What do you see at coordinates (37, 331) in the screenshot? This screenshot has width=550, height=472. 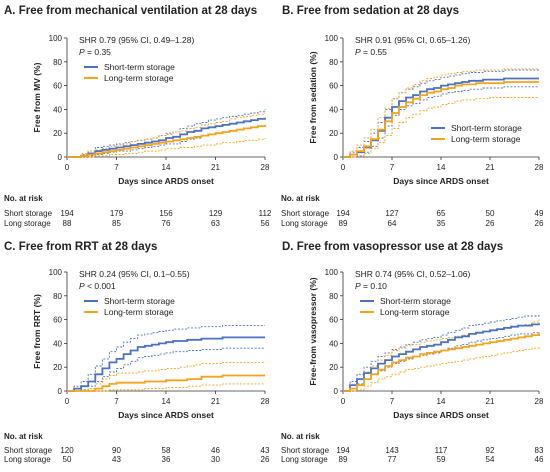 I see `y-axis-label: Free from RRT (%)` at bounding box center [37, 331].